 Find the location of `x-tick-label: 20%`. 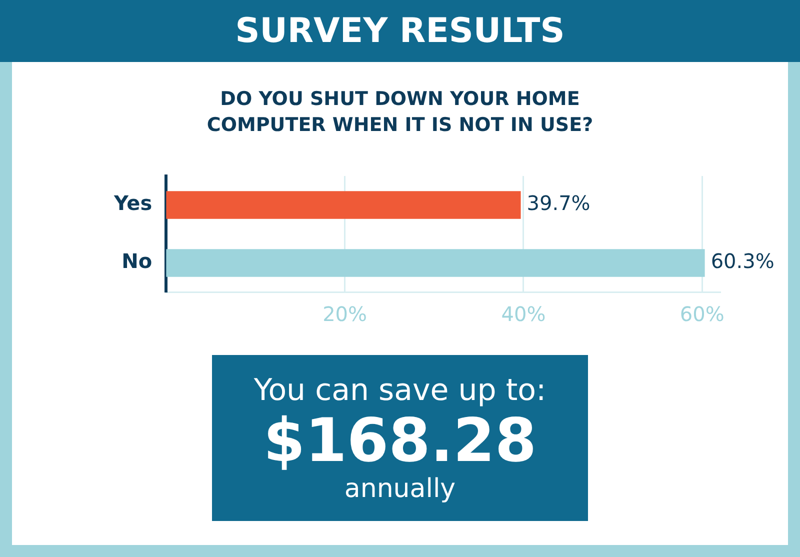

x-tick-label: 20% is located at coordinates (345, 314).